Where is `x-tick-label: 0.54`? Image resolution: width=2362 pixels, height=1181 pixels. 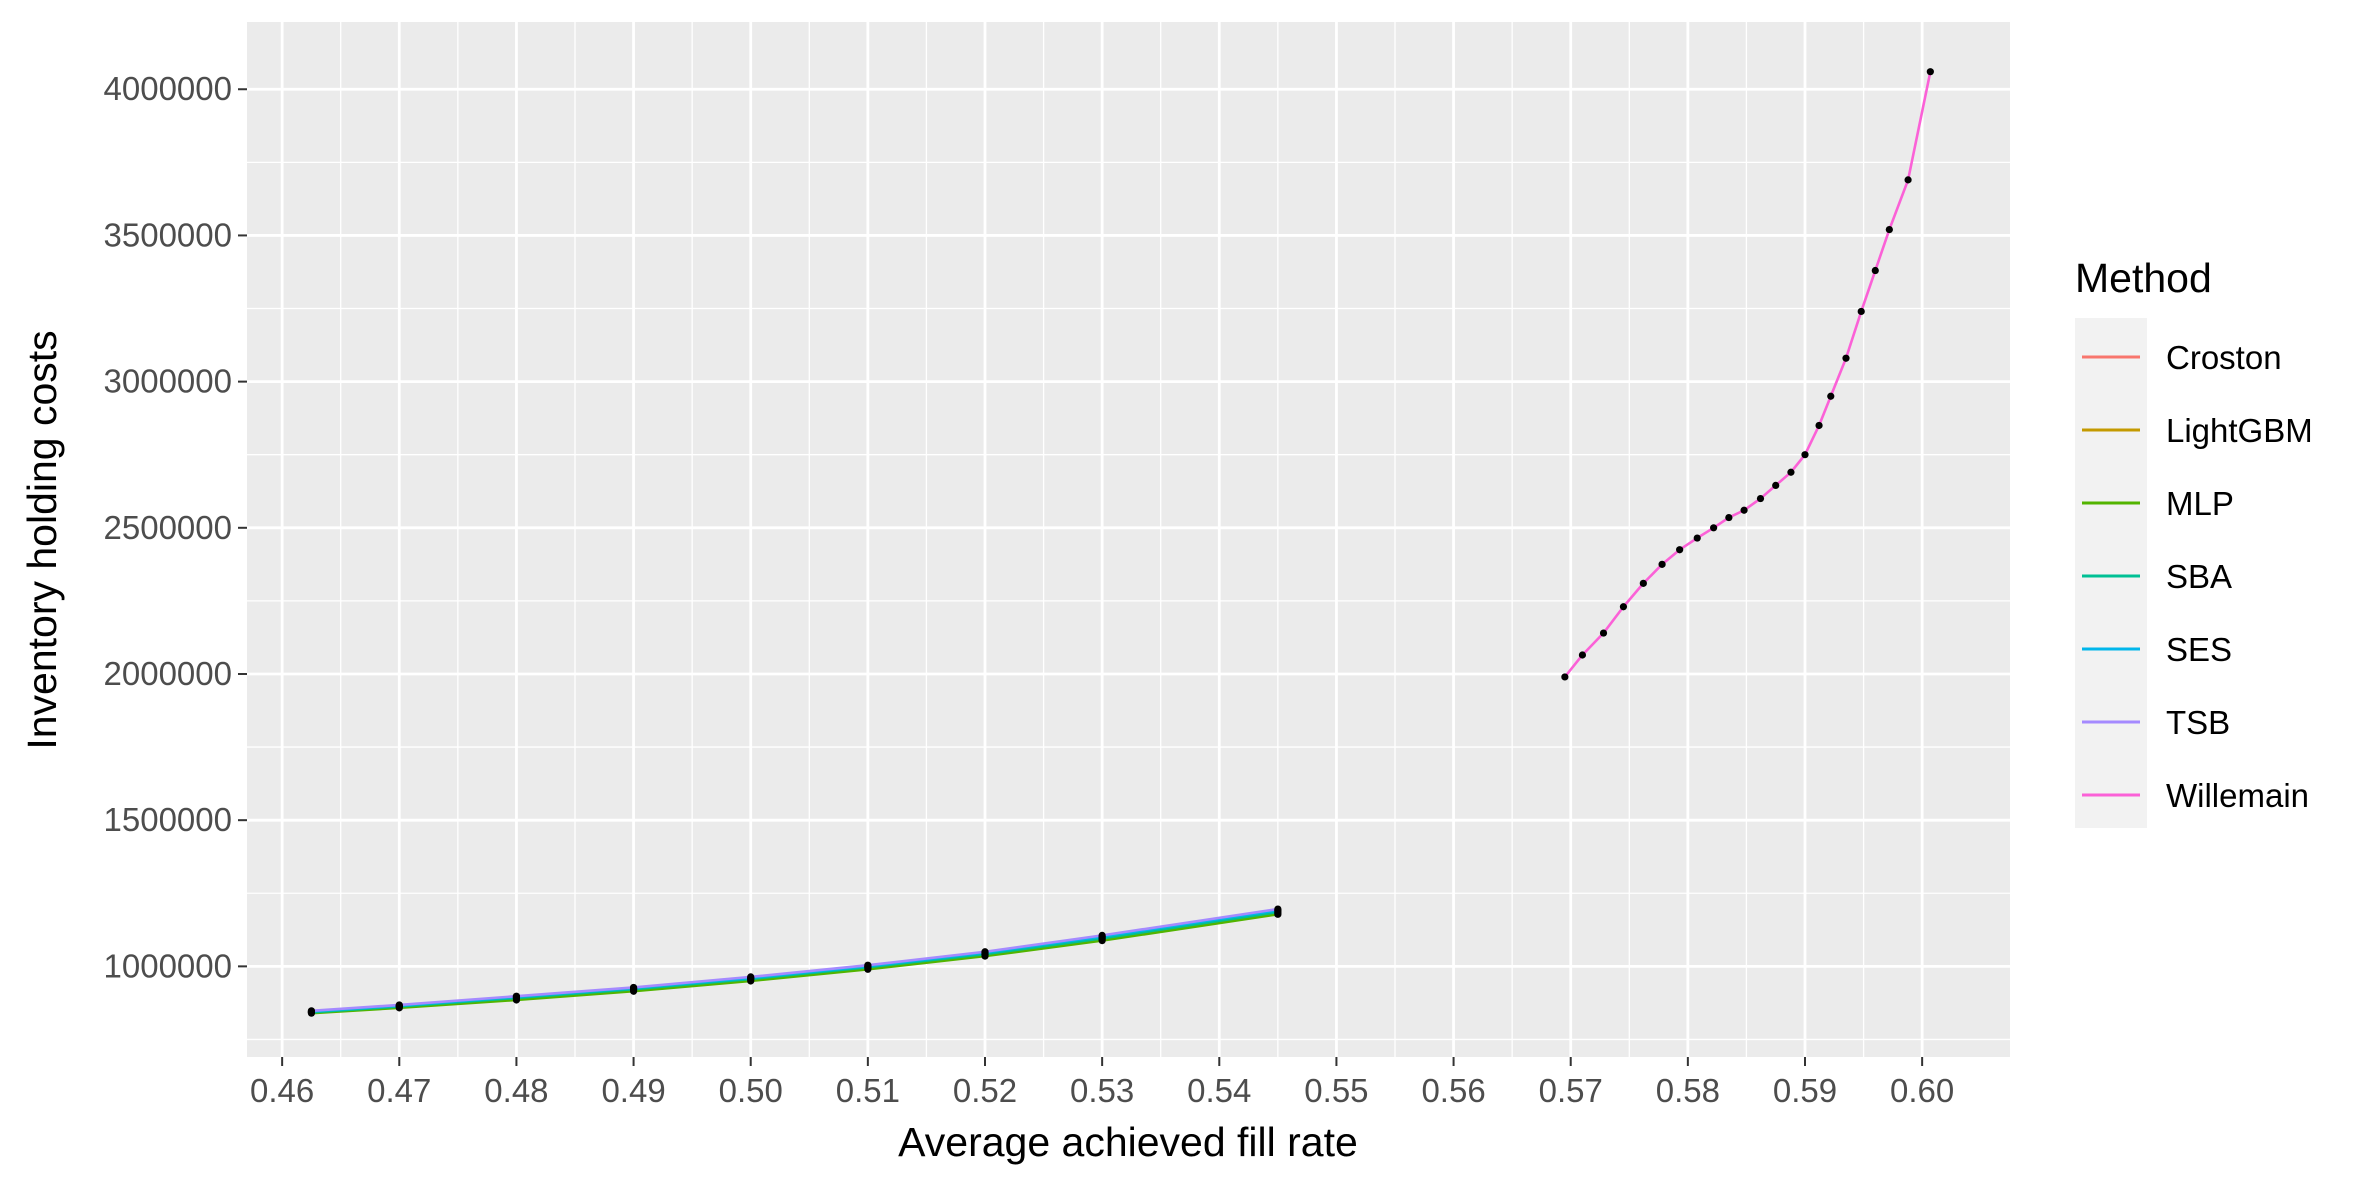
x-tick-label: 0.54 is located at coordinates (1219, 1090).